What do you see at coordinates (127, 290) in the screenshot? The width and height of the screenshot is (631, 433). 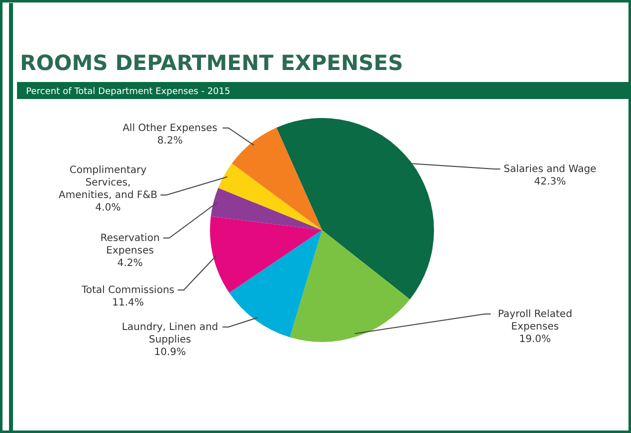 I see `slice-label: Total Commissions` at bounding box center [127, 290].